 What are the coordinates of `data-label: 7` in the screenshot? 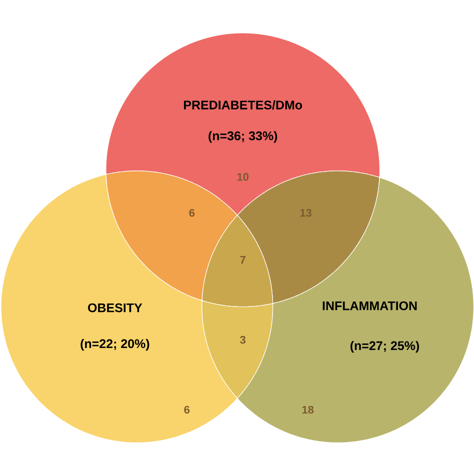 It's located at (243, 260).